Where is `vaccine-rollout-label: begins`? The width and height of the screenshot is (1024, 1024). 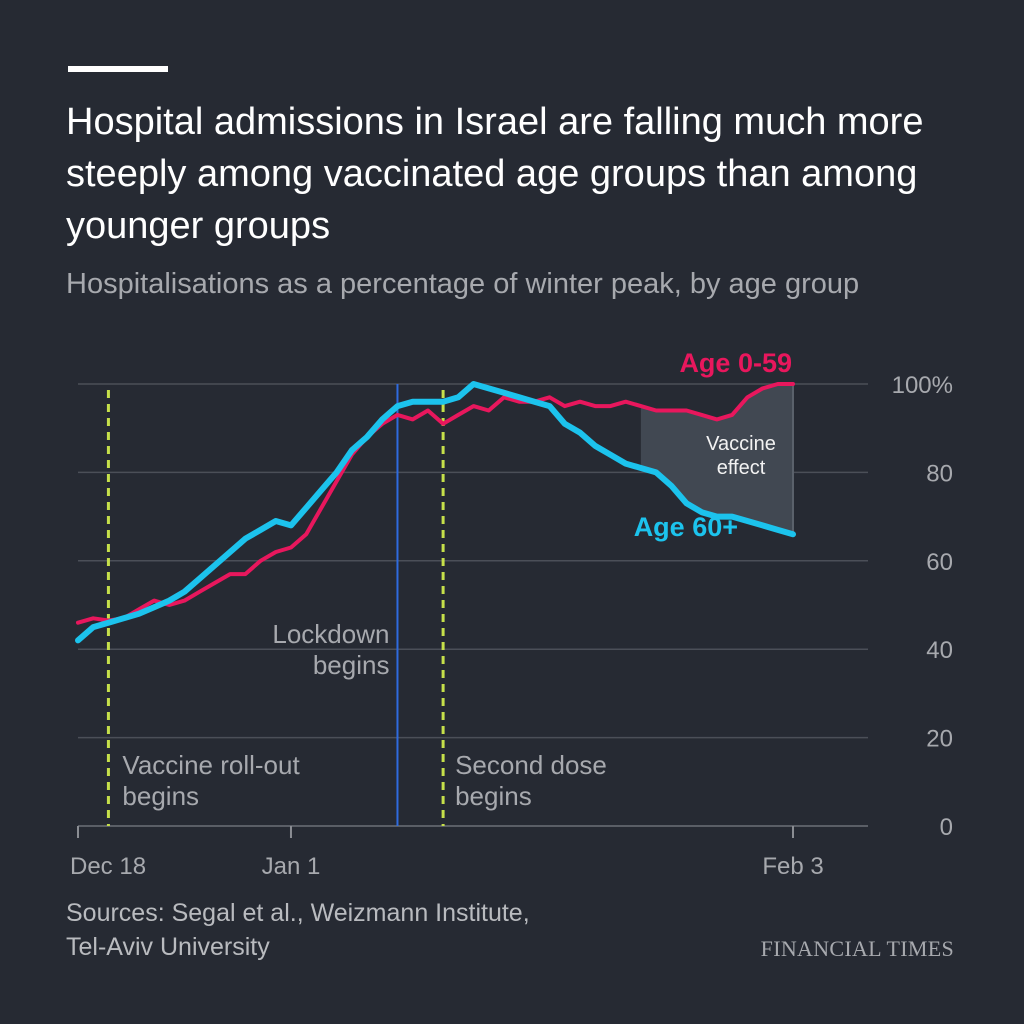
vaccine-rollout-label: begins is located at coordinates (160, 796).